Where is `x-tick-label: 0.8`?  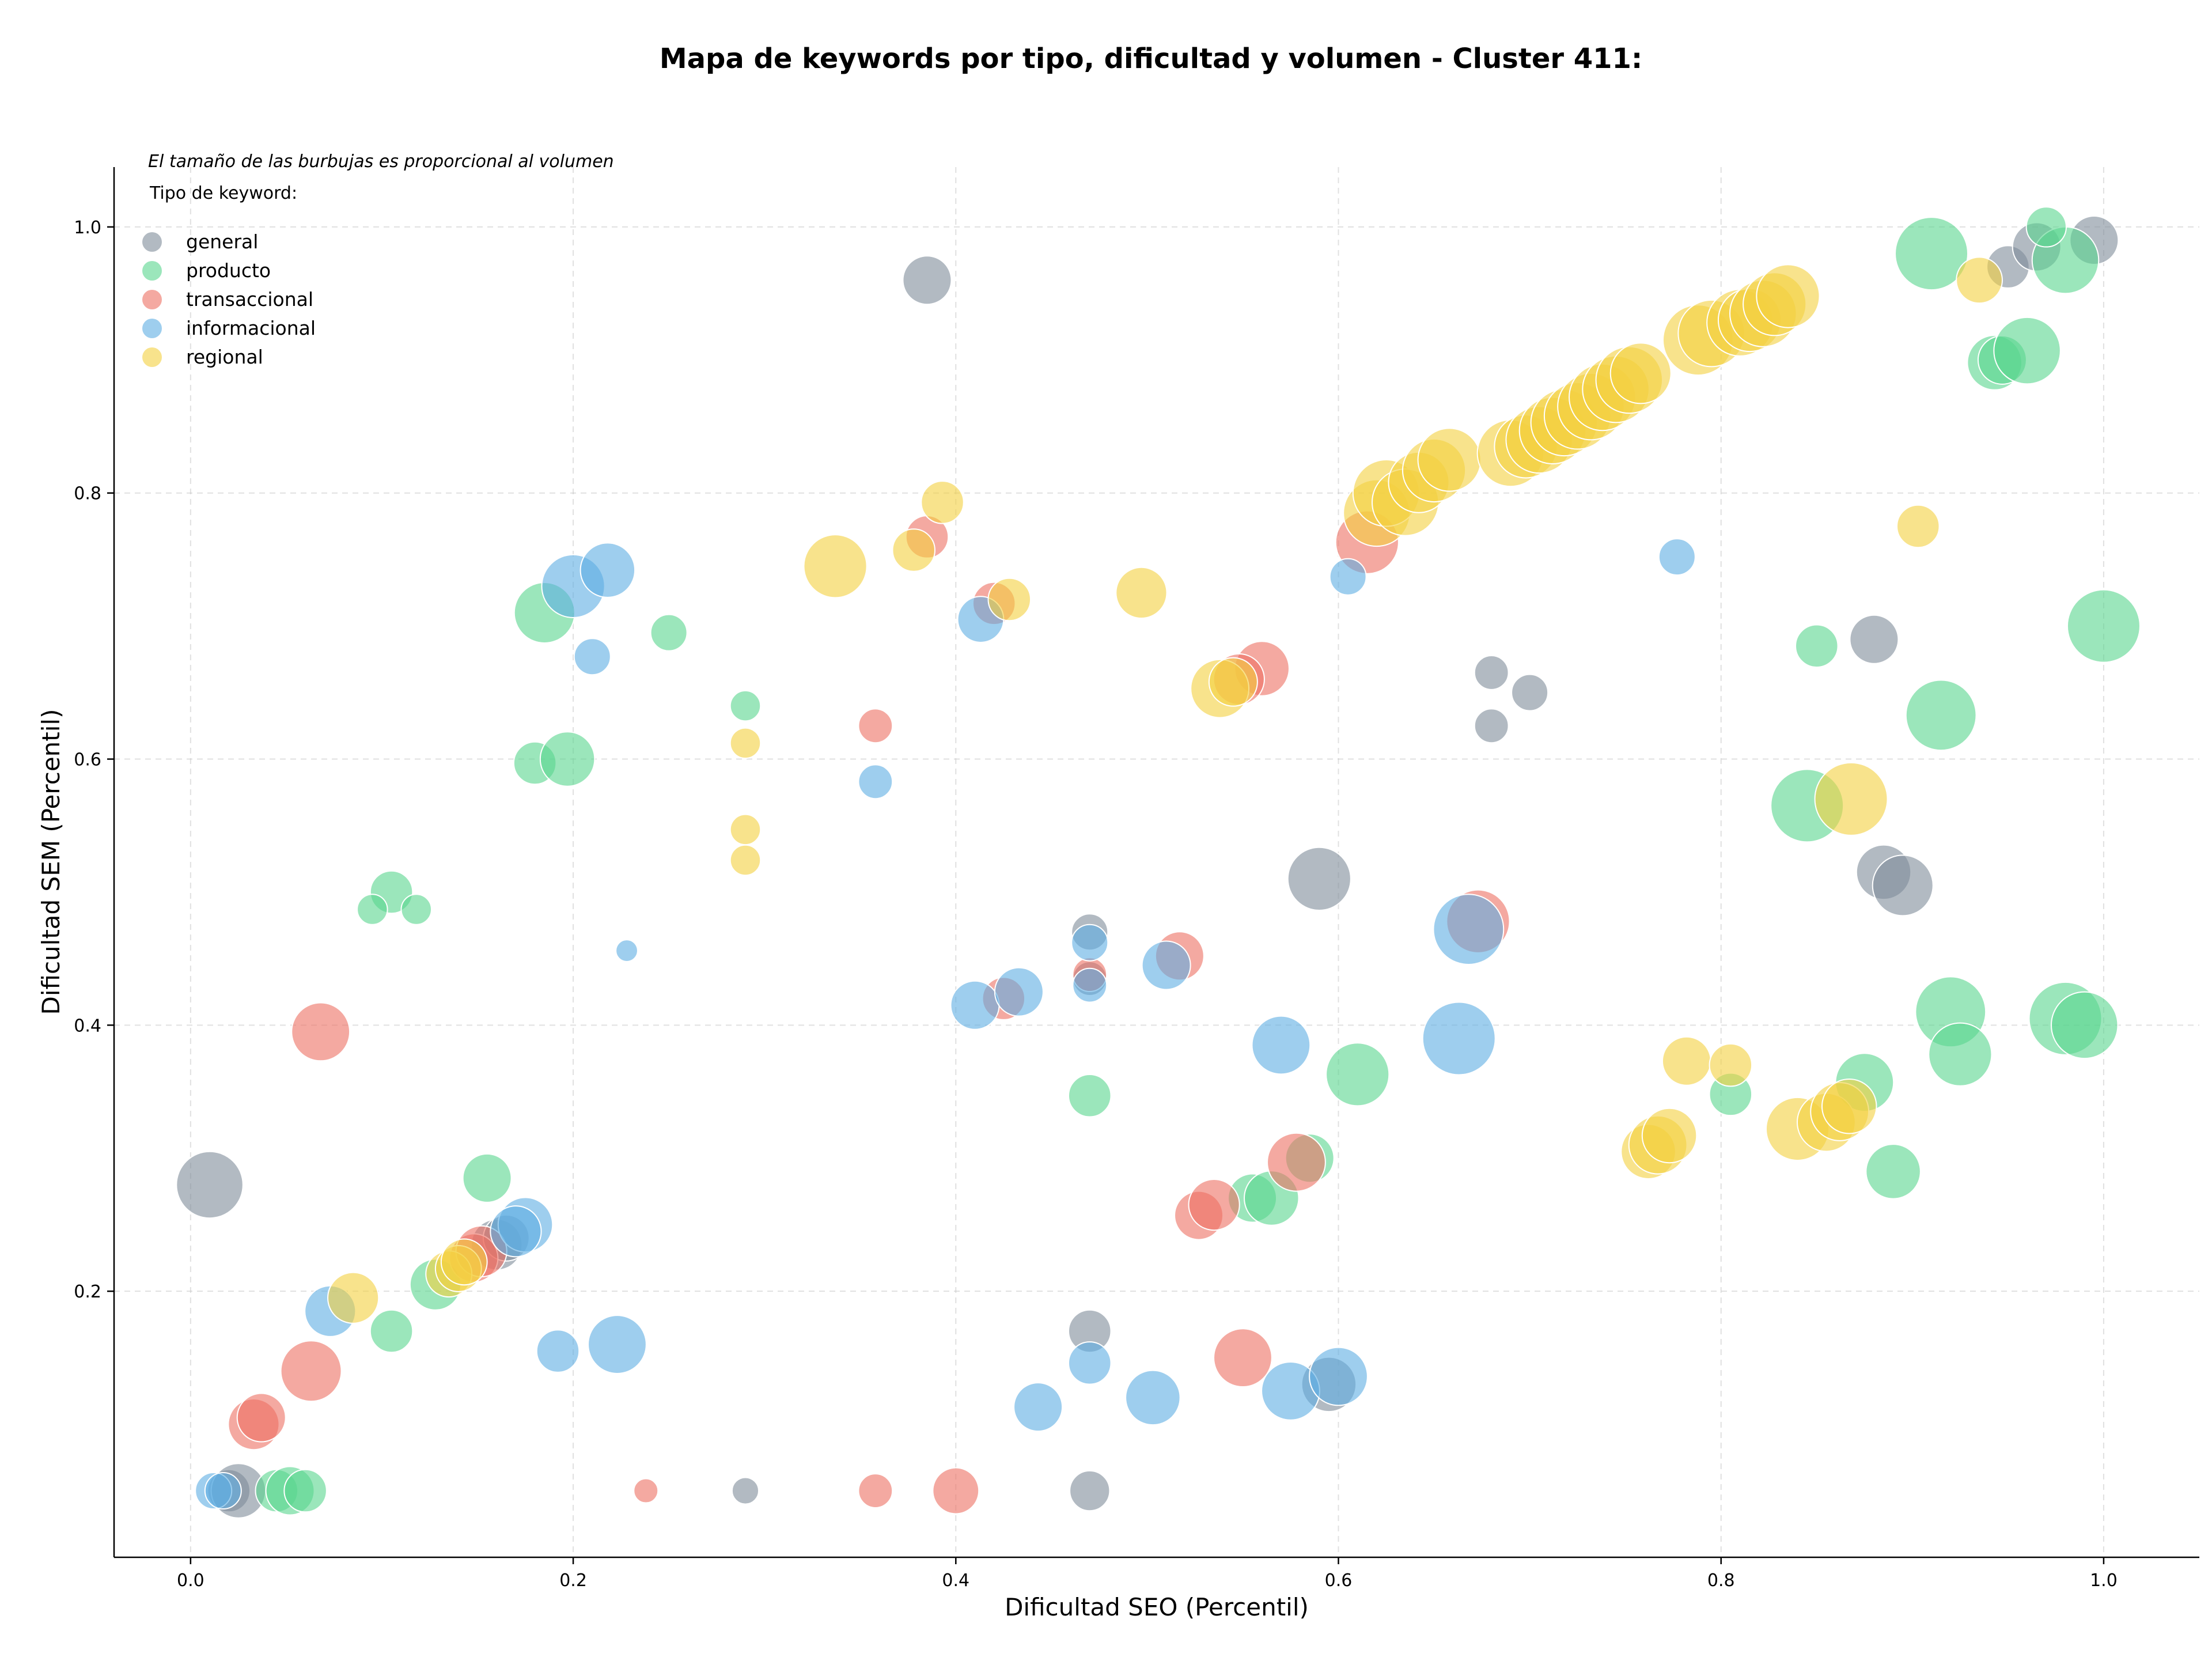
x-tick-label: 0.8 is located at coordinates (1721, 1581).